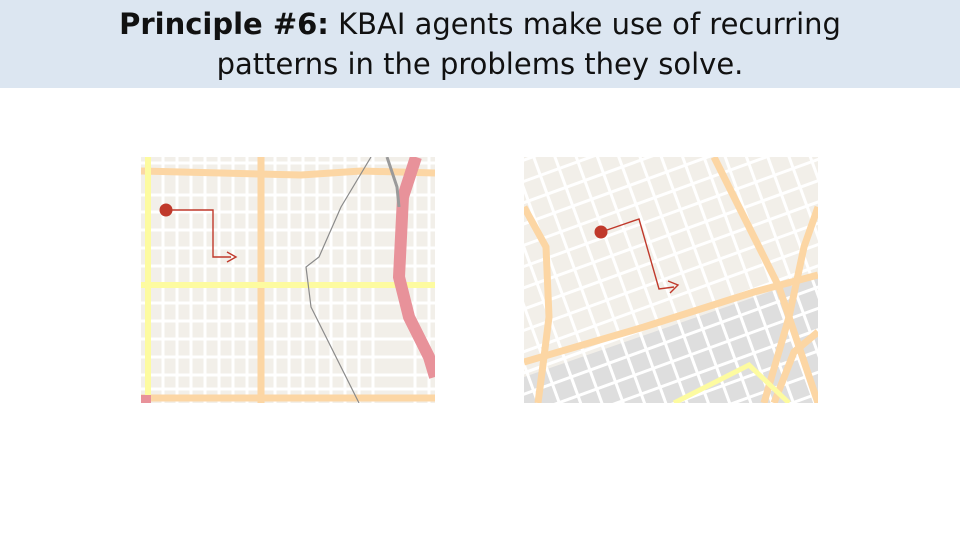 This screenshot has height=540, width=960. What do you see at coordinates (224, 24) in the screenshot?
I see `title-bold: Principle #6:` at bounding box center [224, 24].